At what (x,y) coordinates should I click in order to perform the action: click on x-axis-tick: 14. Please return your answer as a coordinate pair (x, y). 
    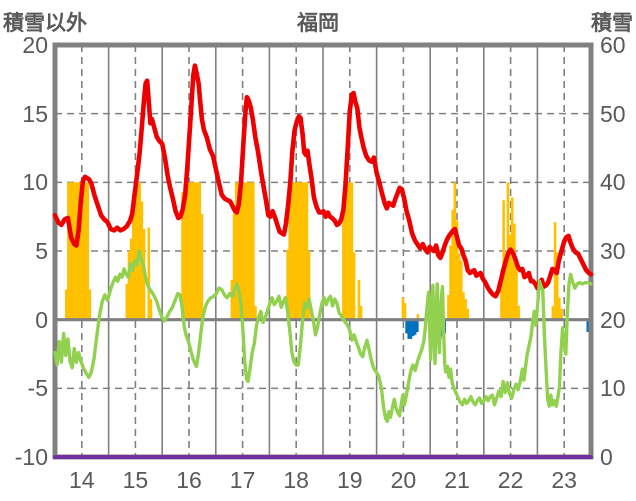
    Looking at the image, I should click on (82, 480).